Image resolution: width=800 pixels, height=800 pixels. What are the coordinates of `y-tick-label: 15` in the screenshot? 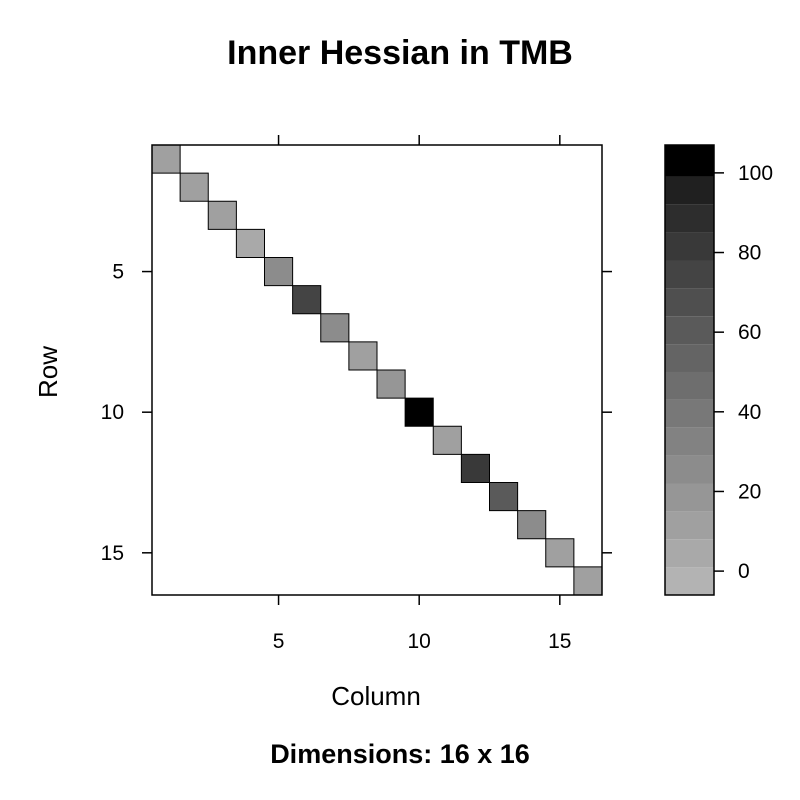 It's located at (112, 553).